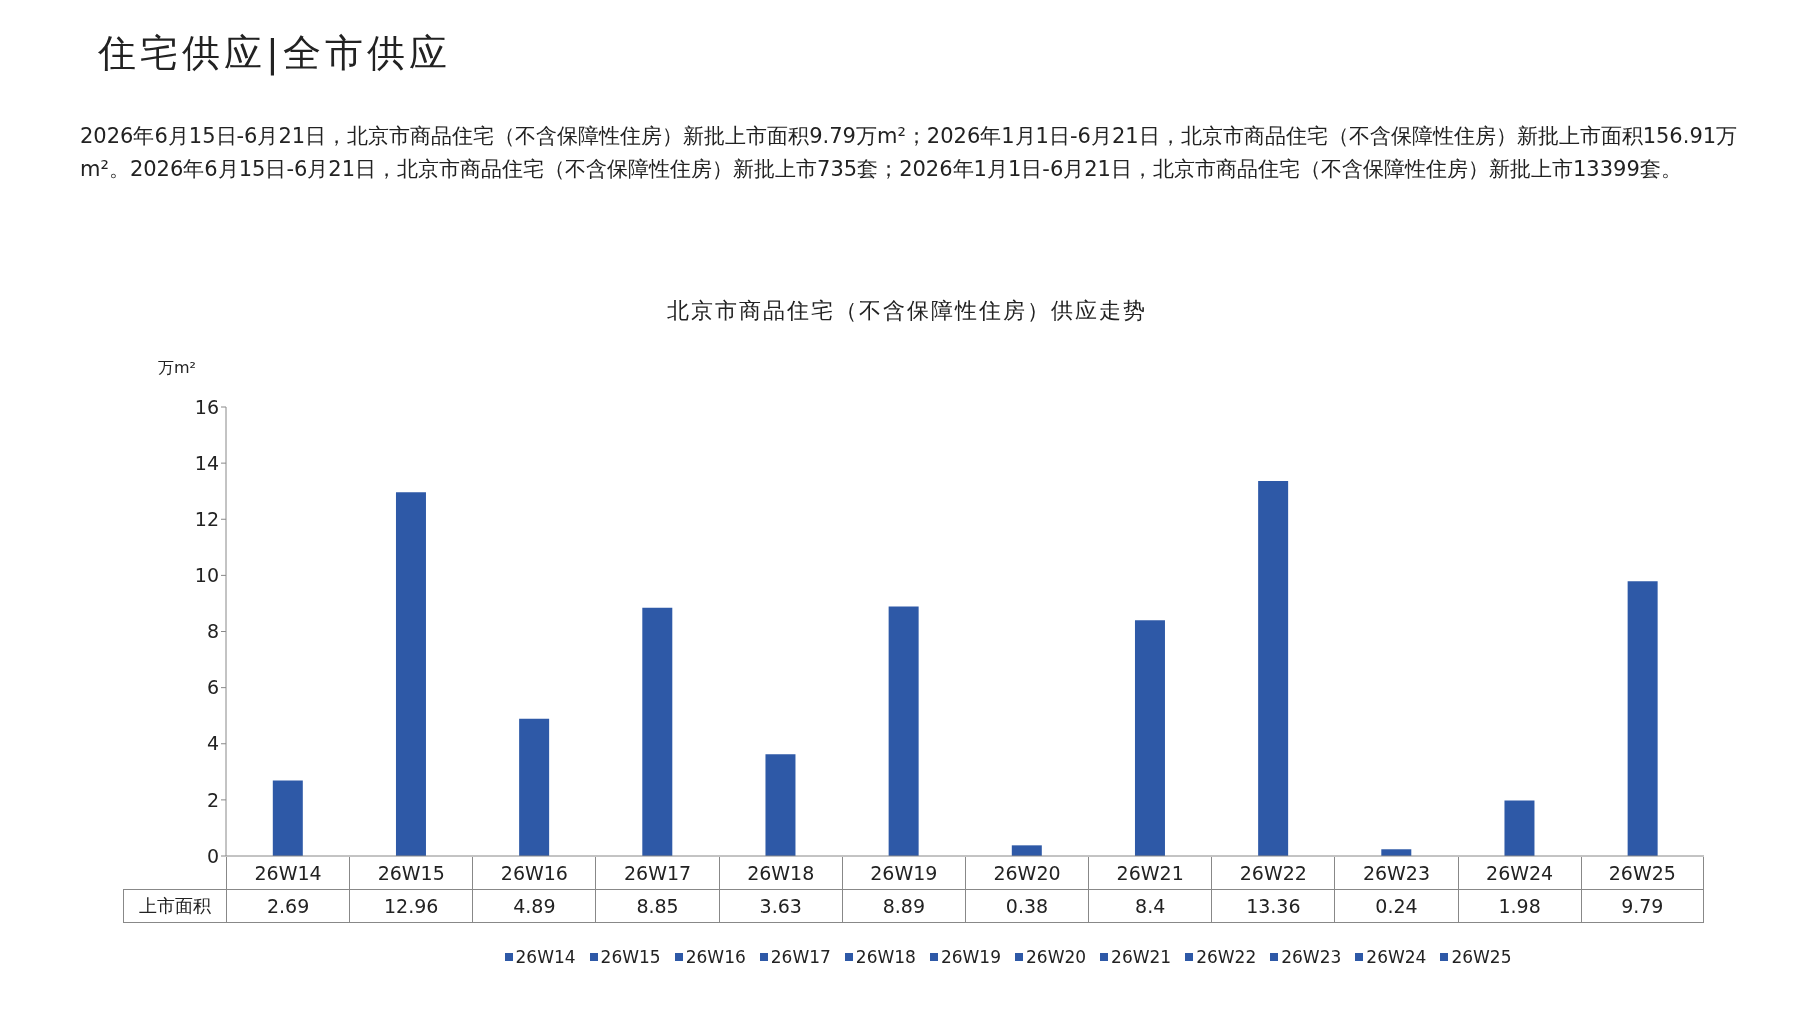 The image size is (1797, 1010). What do you see at coordinates (212, 743) in the screenshot?
I see `y-tick-label: 4` at bounding box center [212, 743].